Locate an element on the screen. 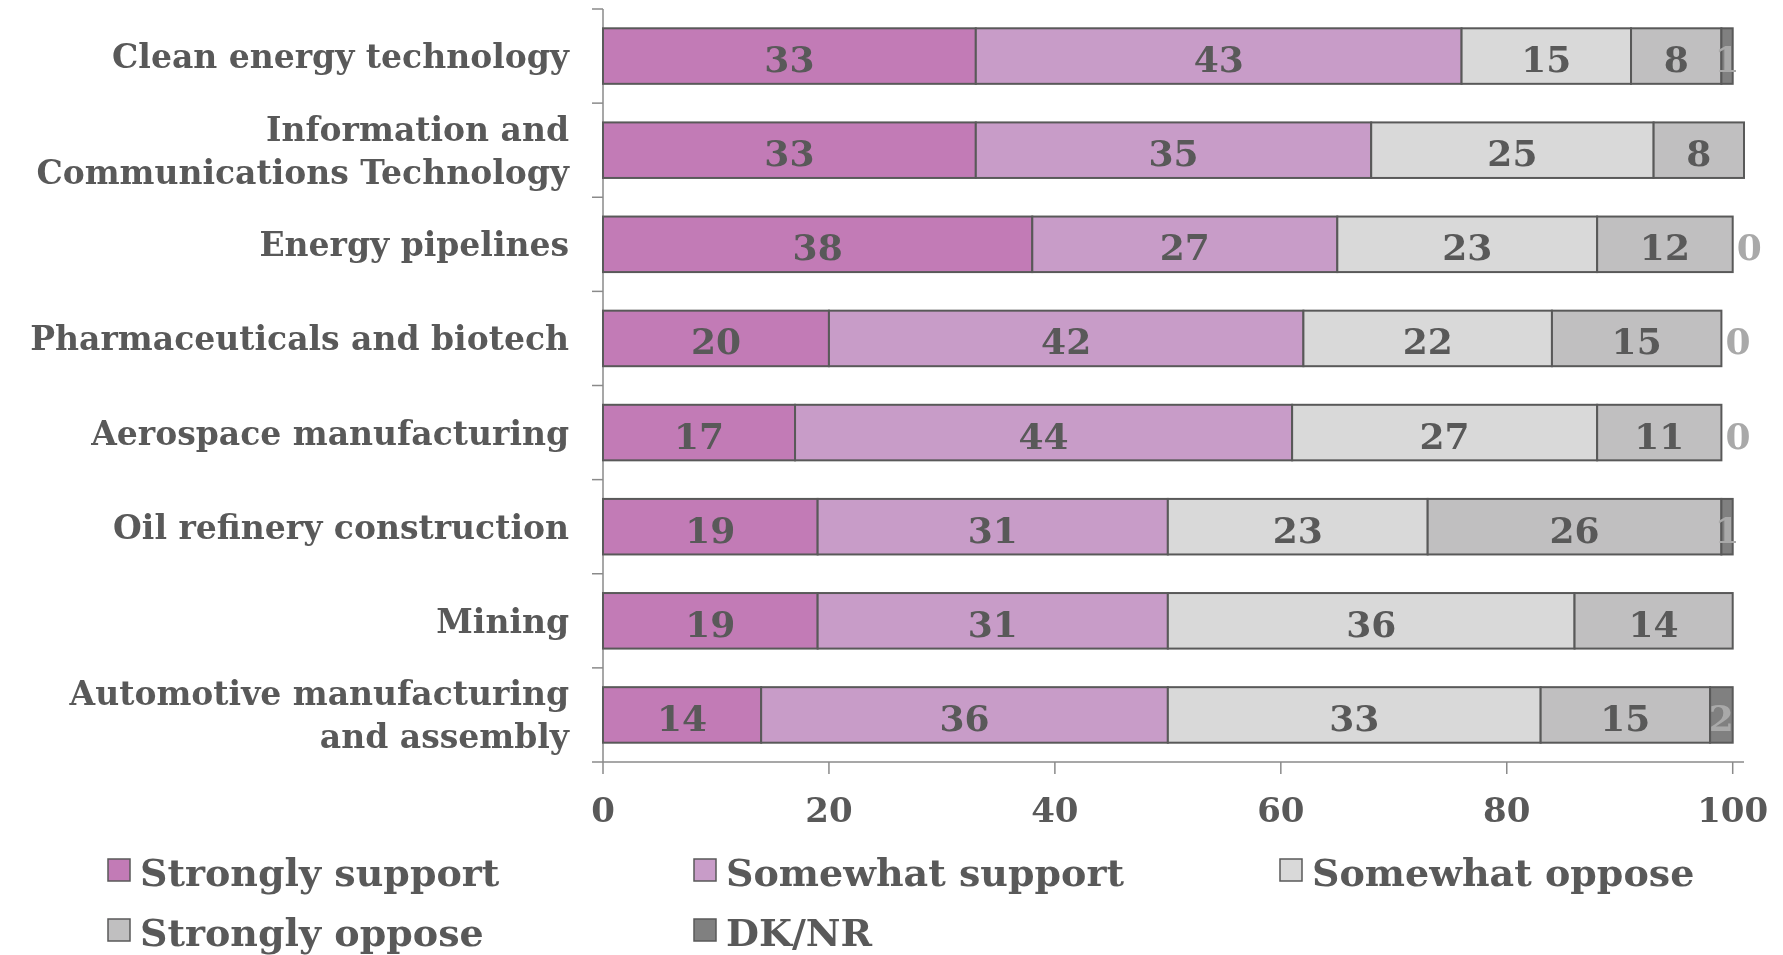 This screenshot has width=1783, height=955. y-tick-label: Pharmaceuticals and biotech is located at coordinates (299, 338).